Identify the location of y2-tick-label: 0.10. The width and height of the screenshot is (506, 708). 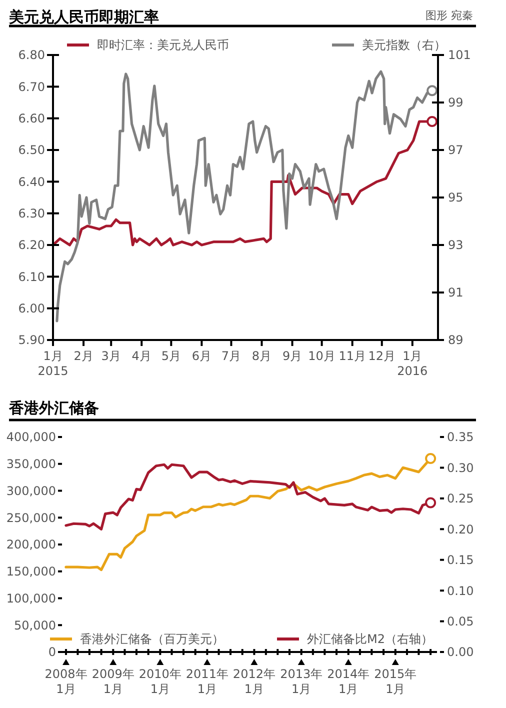
(460, 591).